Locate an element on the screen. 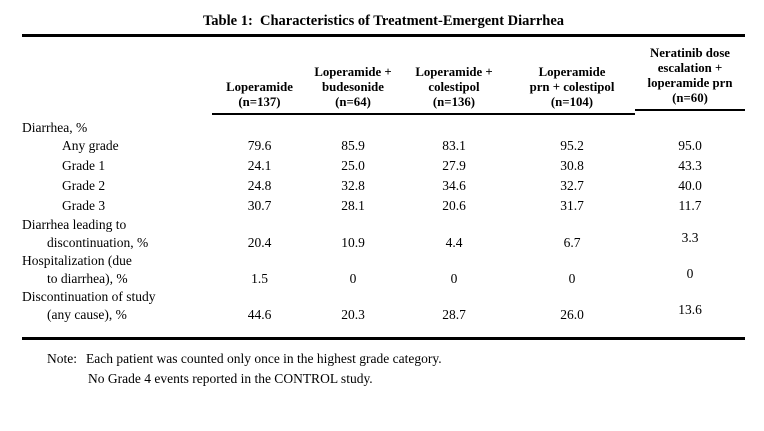  row-label: Hospitalization (due to diarrhea), % is located at coordinates (77, 269).